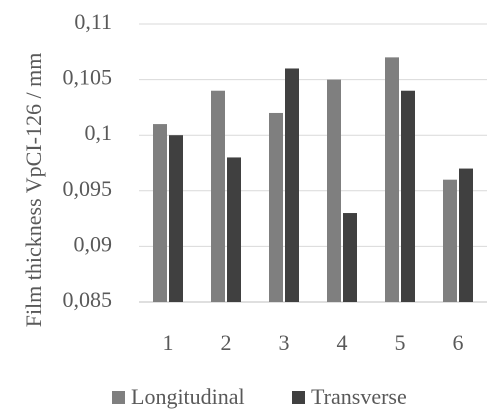 This screenshot has width=489, height=413. I want to click on x-tick-label: 4, so click(342, 342).